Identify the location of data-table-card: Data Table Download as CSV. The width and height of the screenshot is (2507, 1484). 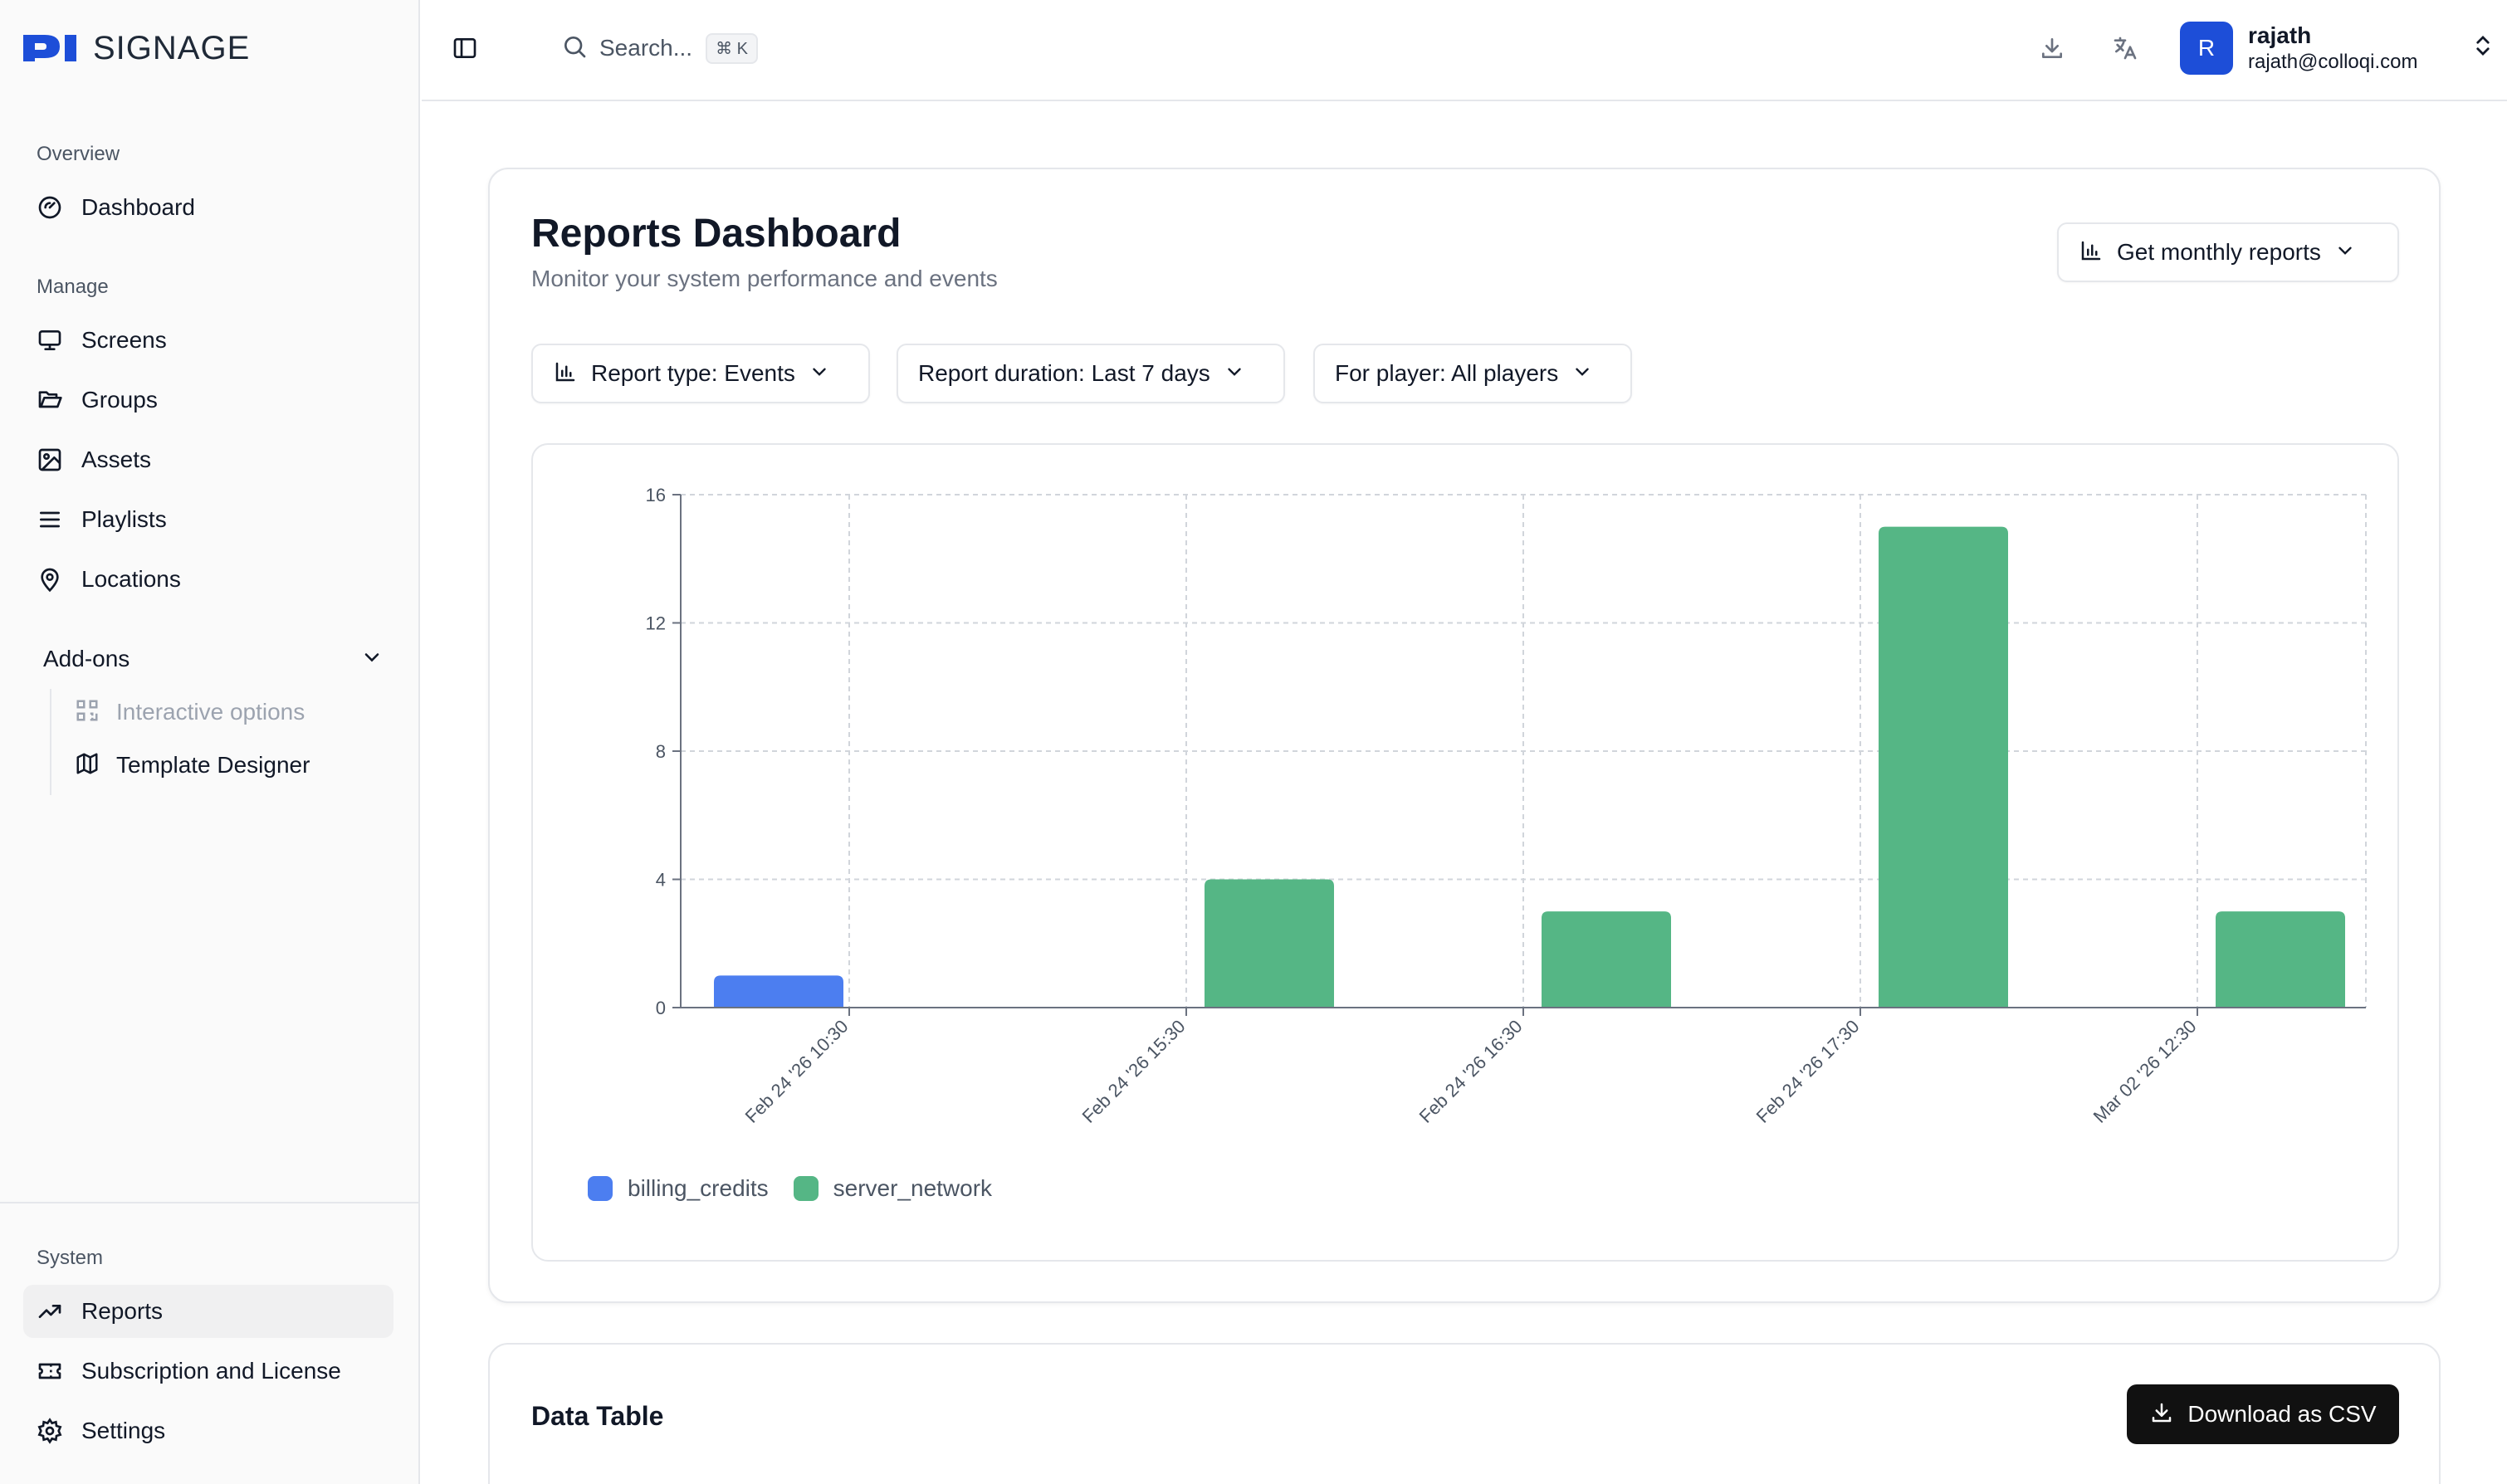
(1464, 1413).